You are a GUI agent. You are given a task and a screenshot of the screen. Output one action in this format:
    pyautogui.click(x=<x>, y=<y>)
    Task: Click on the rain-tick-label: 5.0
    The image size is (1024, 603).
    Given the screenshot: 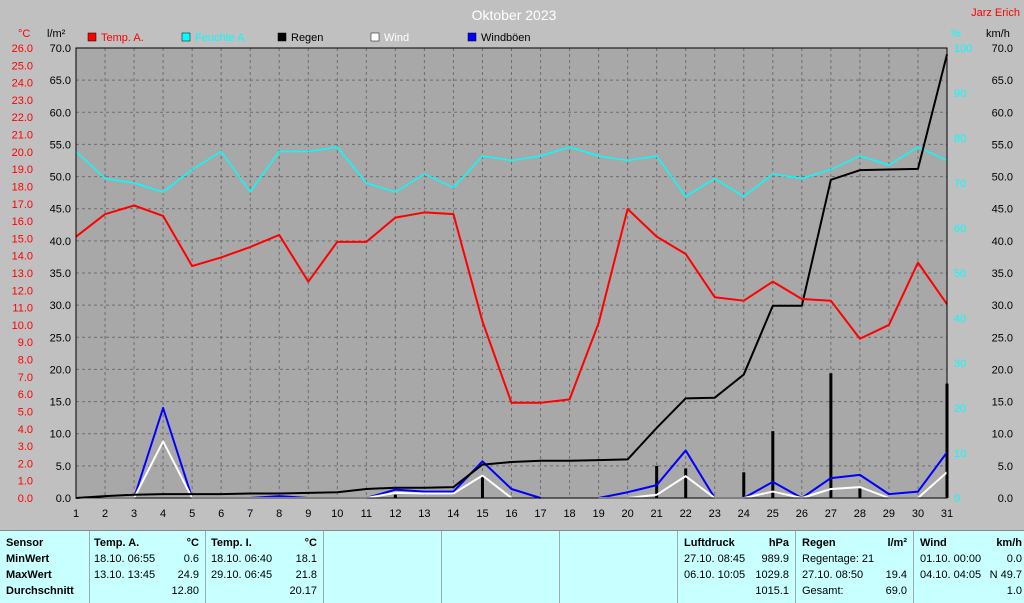 What is the action you would take?
    pyautogui.click(x=63, y=467)
    